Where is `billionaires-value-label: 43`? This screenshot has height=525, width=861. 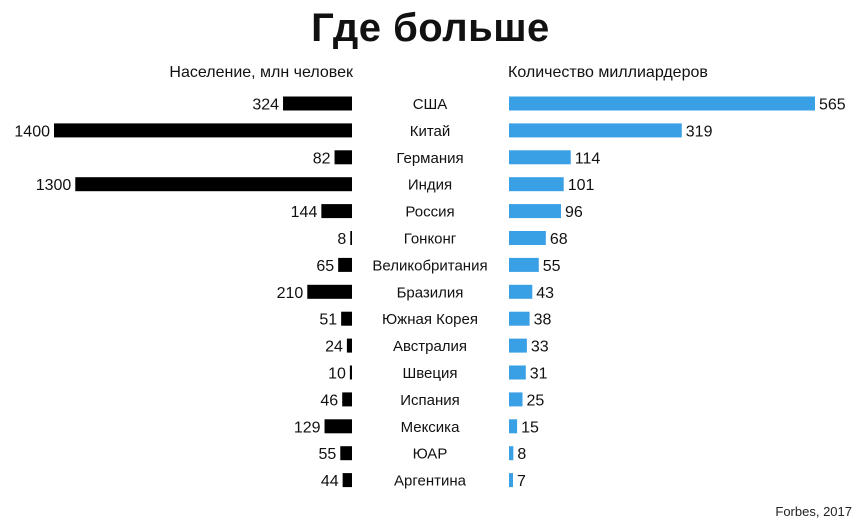 billionaires-value-label: 43 is located at coordinates (545, 293).